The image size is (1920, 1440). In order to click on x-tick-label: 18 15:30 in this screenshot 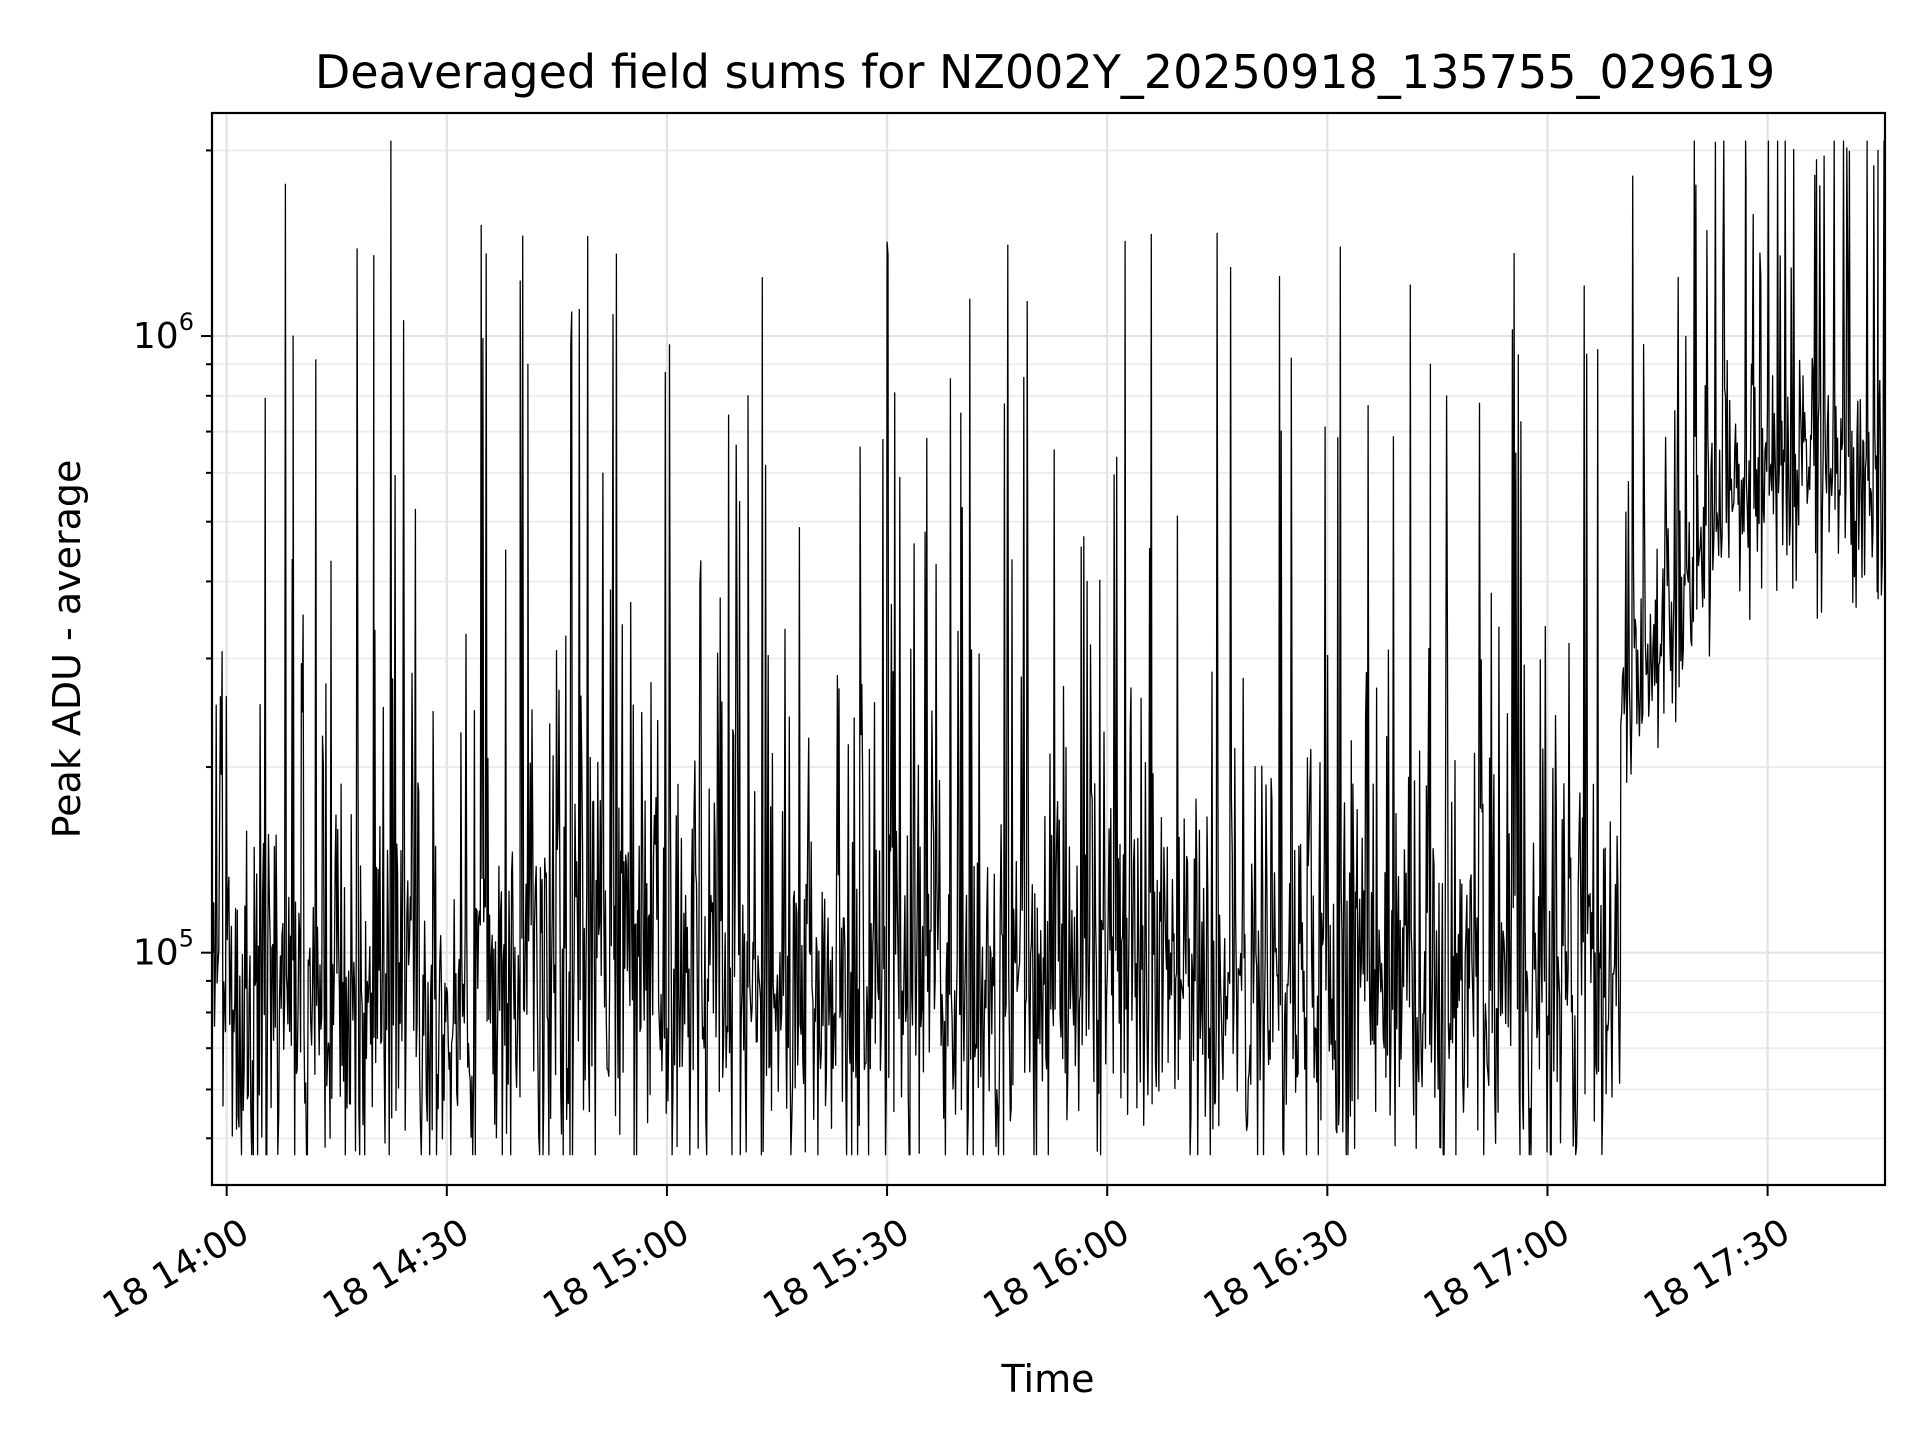, I will do `click(836, 1269)`.